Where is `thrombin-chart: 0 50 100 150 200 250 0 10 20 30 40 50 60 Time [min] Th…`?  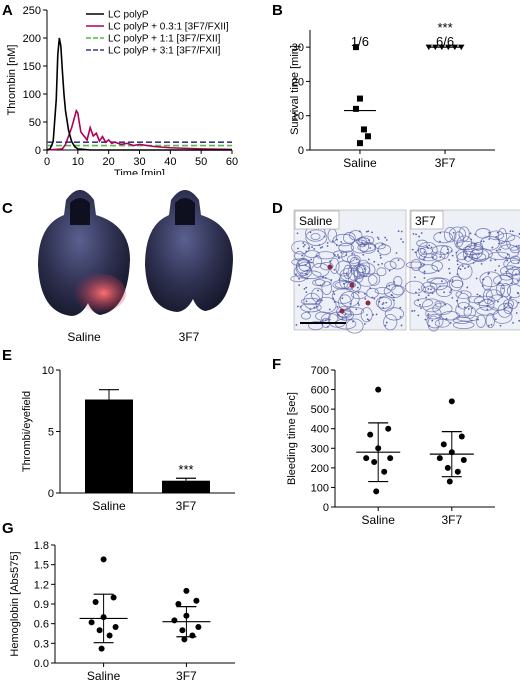 thrombin-chart: 0 50 100 150 200 250 0 10 20 30 40 50 60 Time [min] Th… is located at coordinates (122, 90).